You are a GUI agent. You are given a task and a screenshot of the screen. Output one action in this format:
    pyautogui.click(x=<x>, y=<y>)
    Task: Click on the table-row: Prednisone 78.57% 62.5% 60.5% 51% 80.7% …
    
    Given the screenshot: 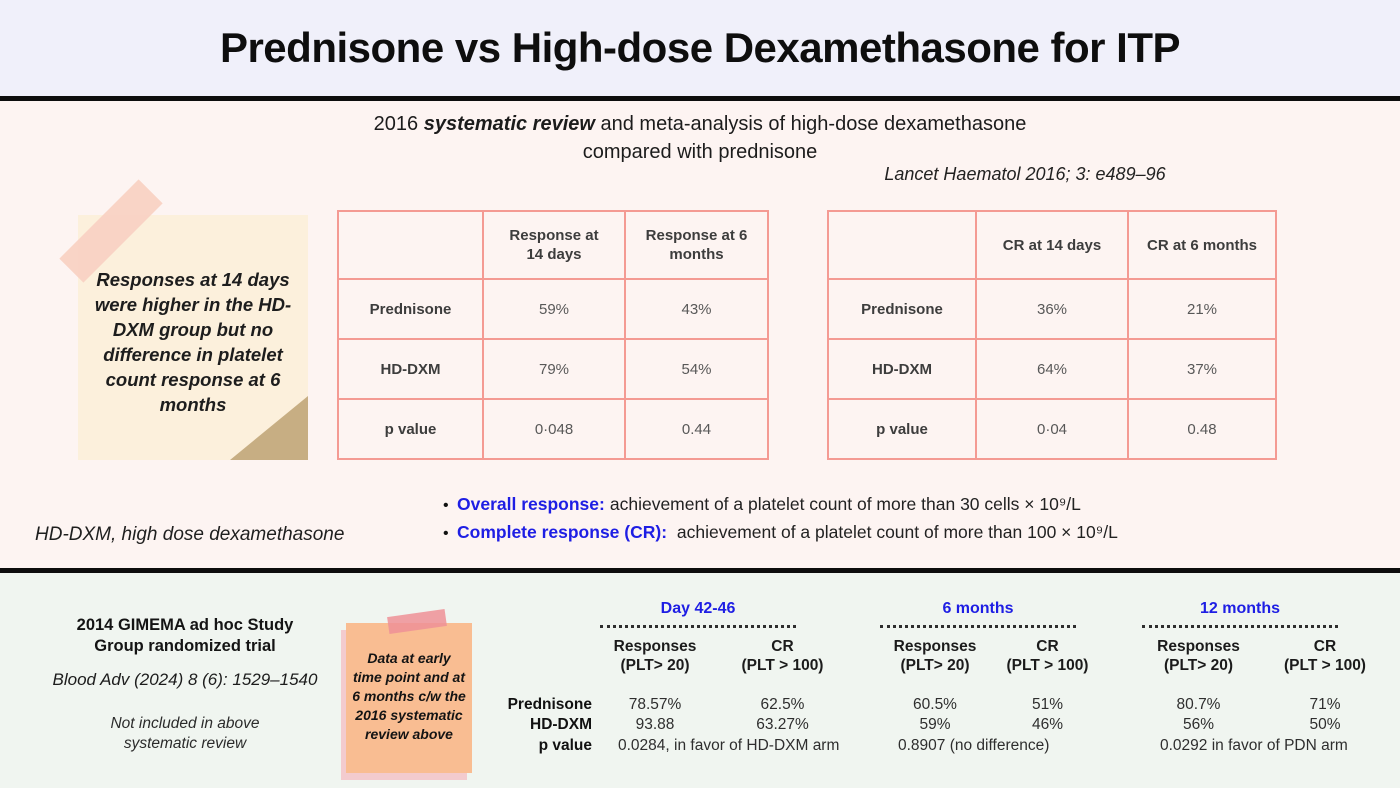 What is the action you would take?
    pyautogui.click(x=945, y=705)
    